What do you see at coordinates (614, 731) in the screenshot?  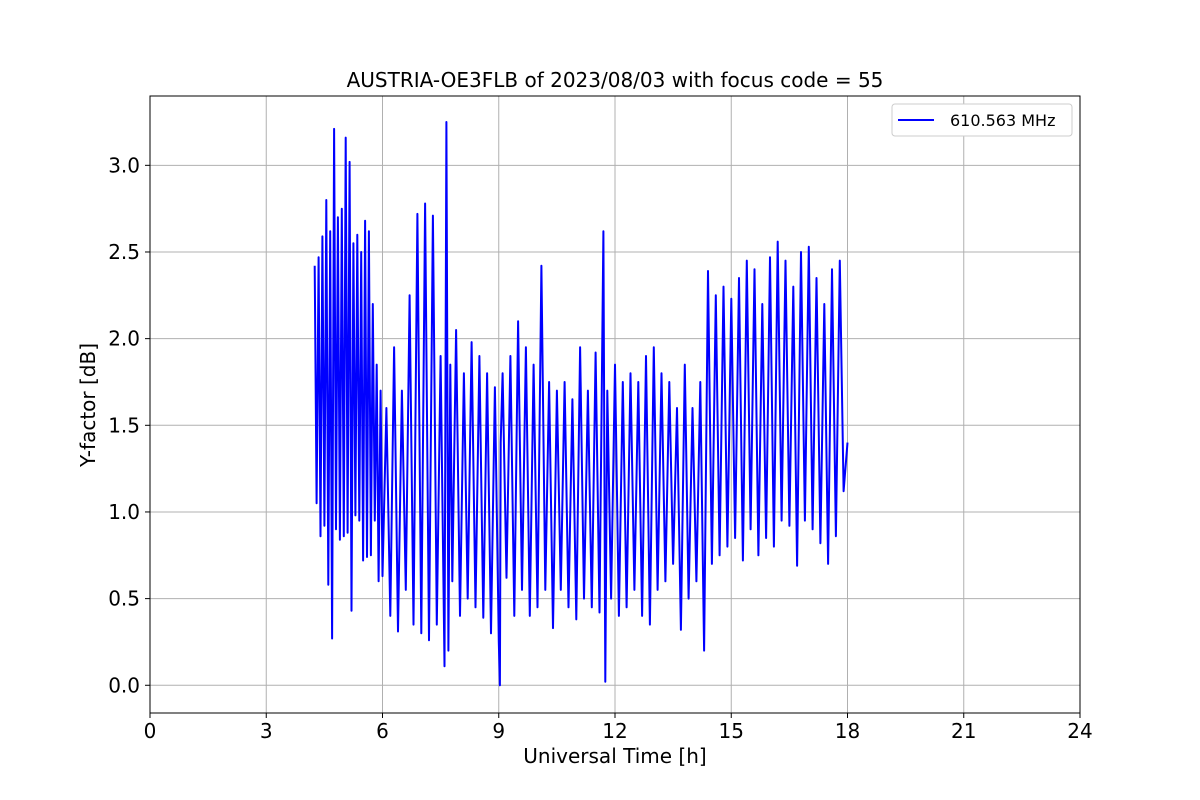 I see `x-tick-label: 12` at bounding box center [614, 731].